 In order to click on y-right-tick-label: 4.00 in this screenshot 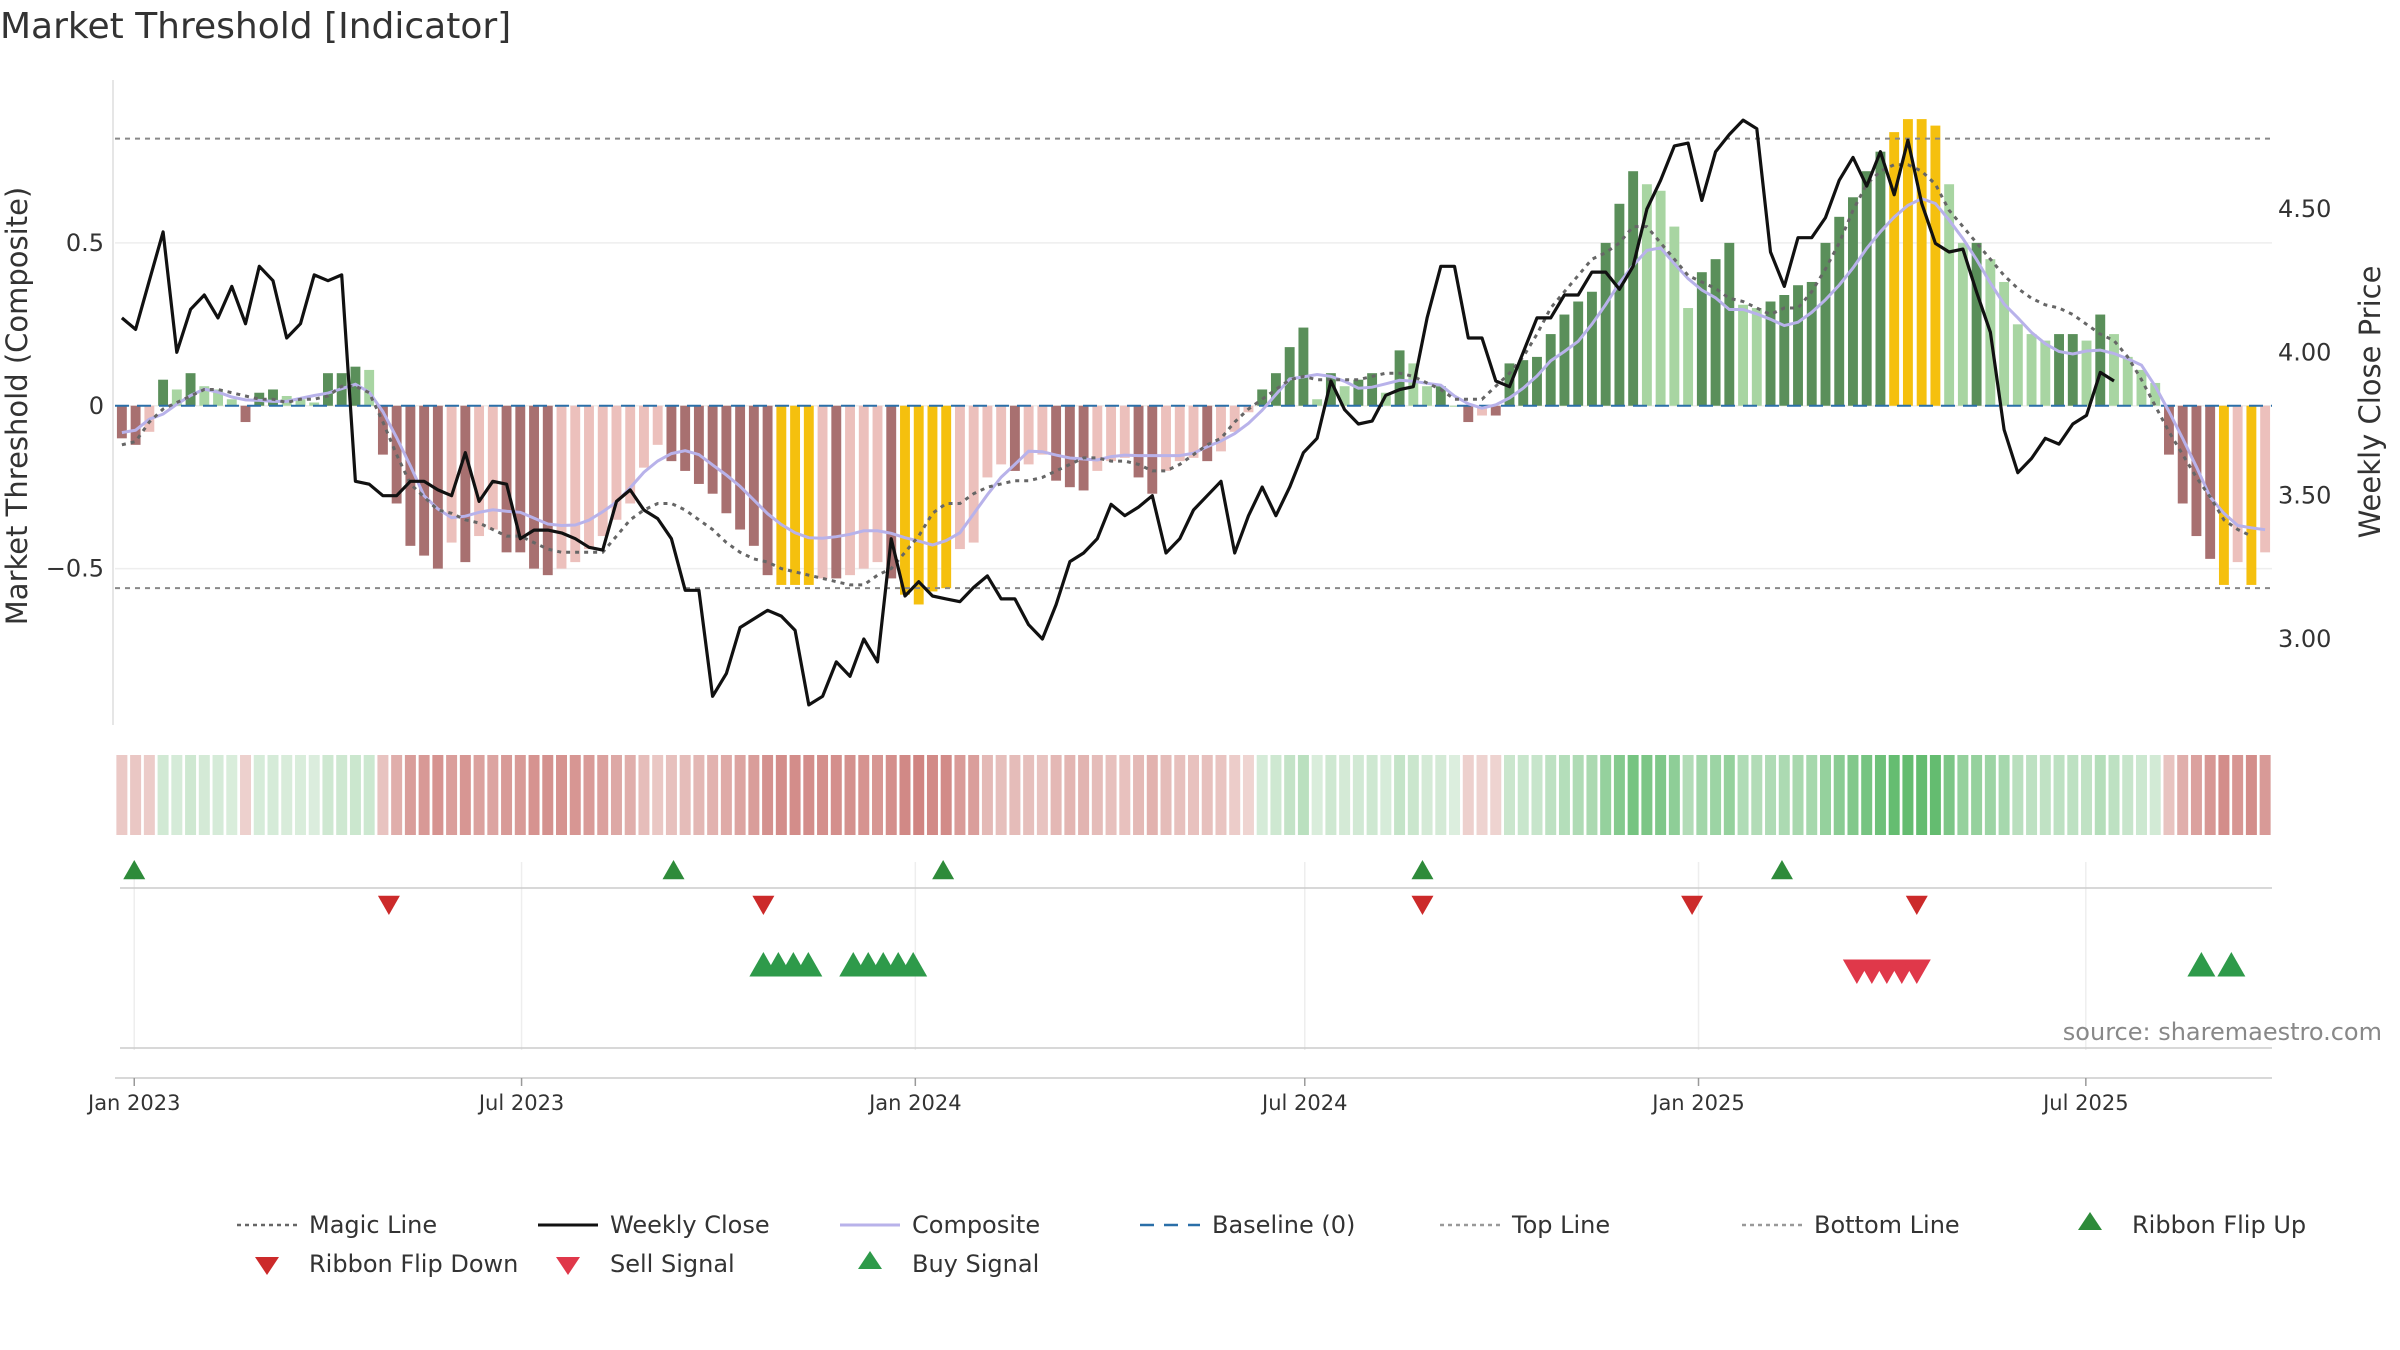, I will do `click(2304, 352)`.